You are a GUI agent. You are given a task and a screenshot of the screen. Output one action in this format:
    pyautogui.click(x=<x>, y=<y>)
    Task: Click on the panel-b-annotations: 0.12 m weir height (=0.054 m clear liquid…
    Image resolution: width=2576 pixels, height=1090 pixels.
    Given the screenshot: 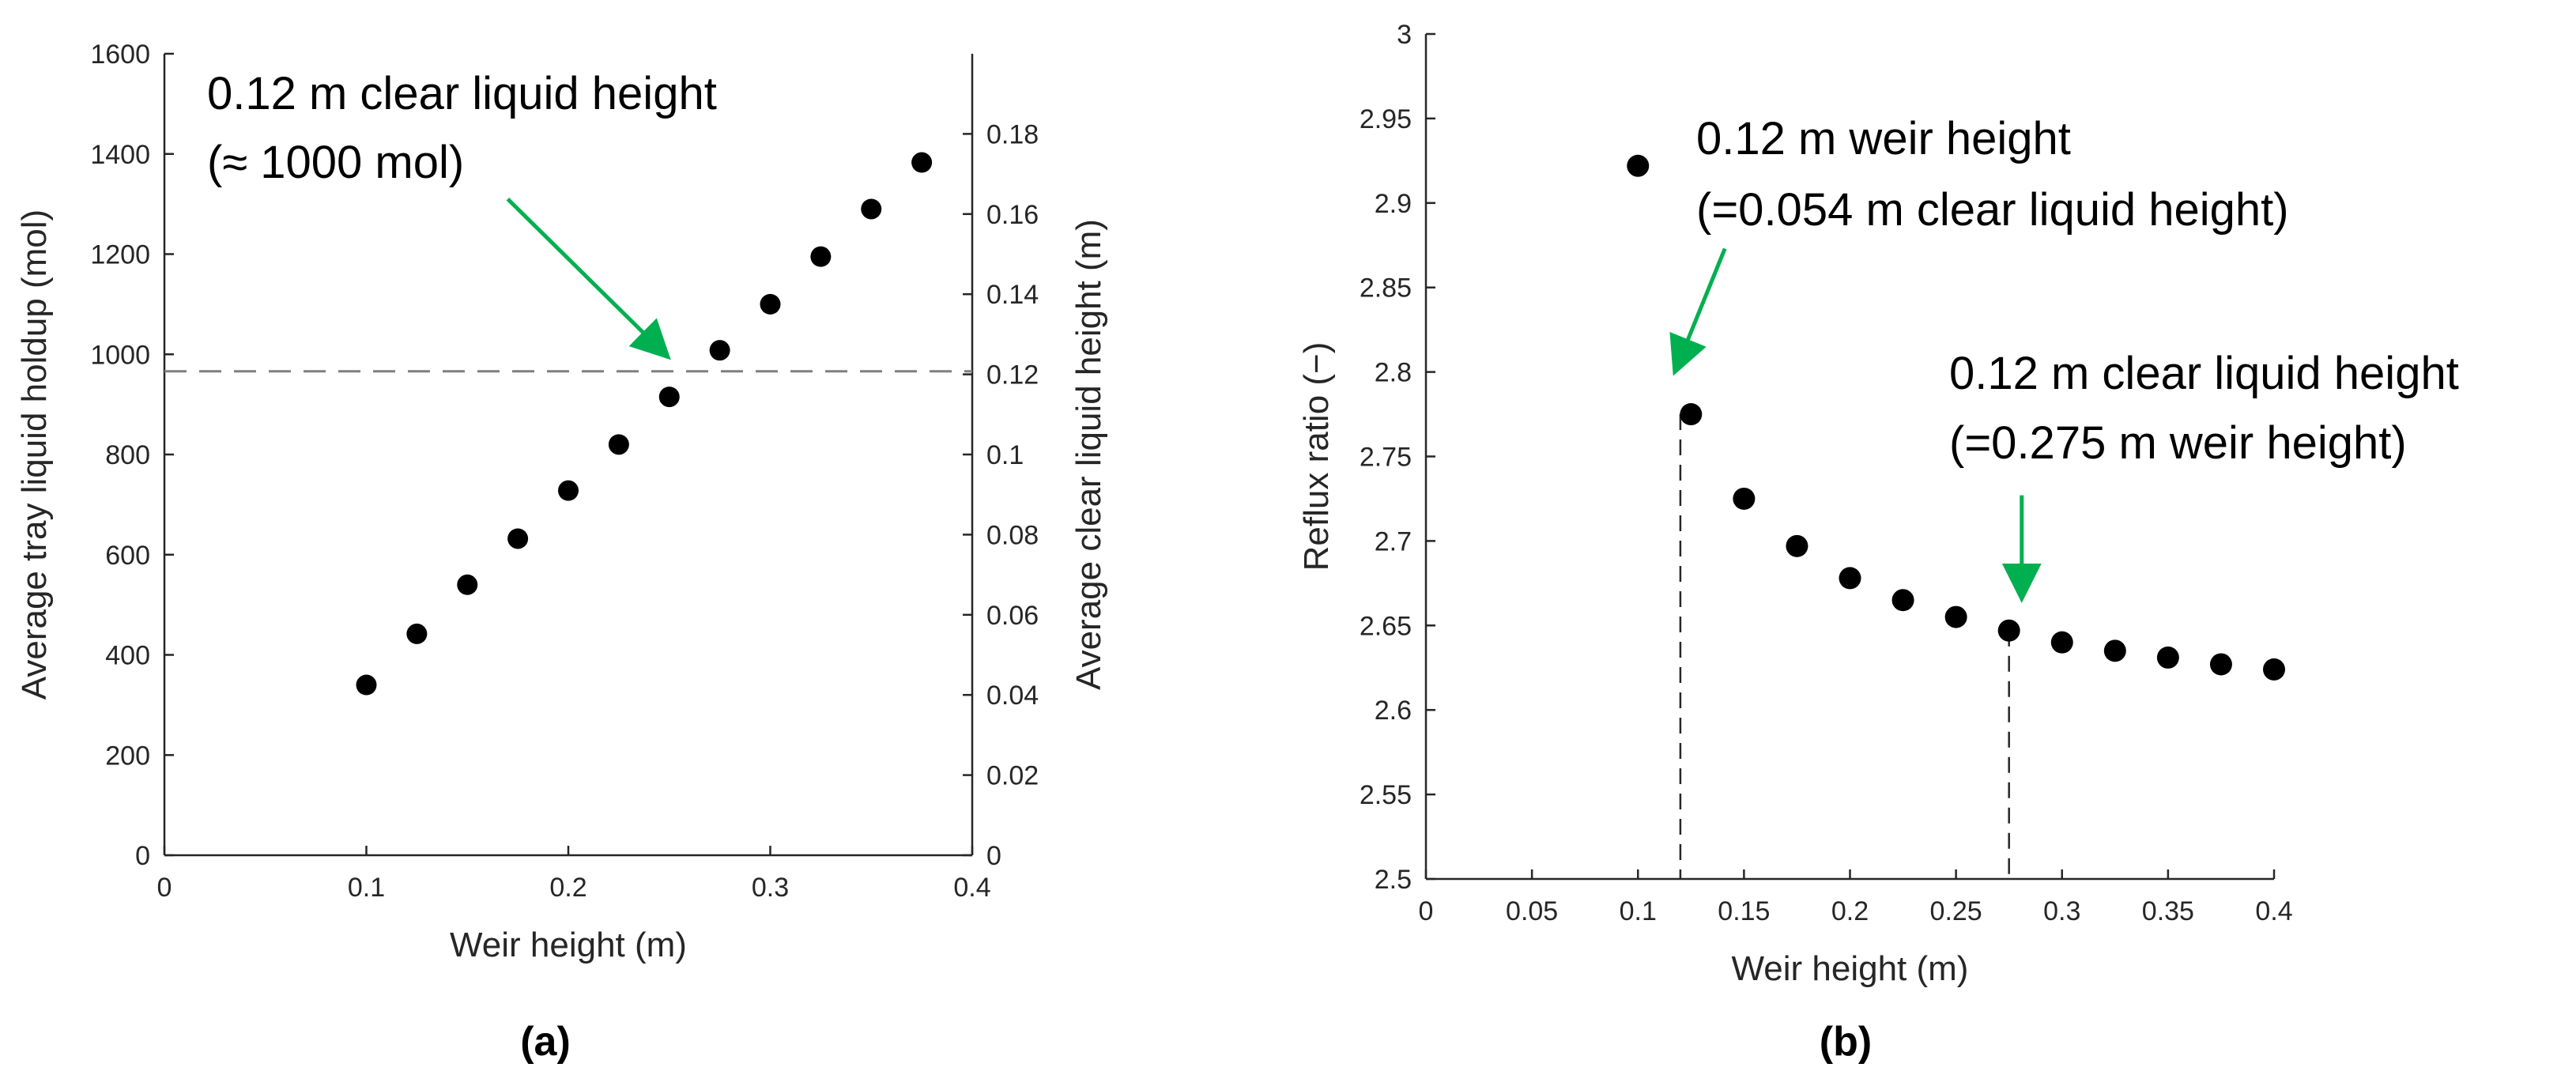 What is the action you would take?
    pyautogui.click(x=2064, y=358)
    